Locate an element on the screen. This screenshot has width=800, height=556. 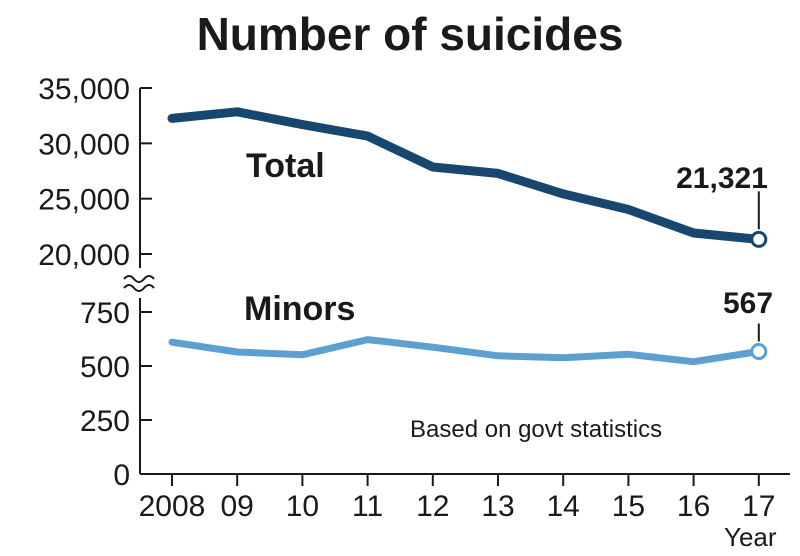
y-tick-label: 35,000 is located at coordinates (84, 89).